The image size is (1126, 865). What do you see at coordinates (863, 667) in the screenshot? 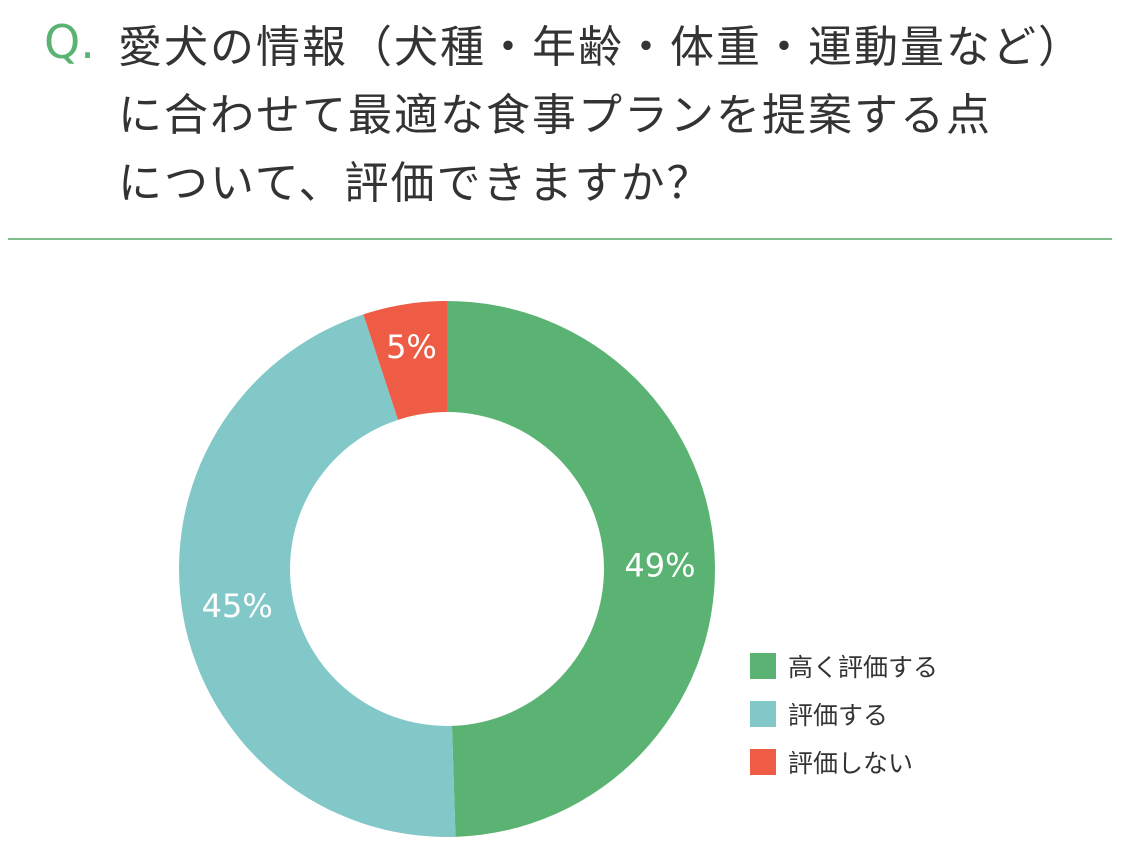
I see `legend-label-high: 高く評価する` at bounding box center [863, 667].